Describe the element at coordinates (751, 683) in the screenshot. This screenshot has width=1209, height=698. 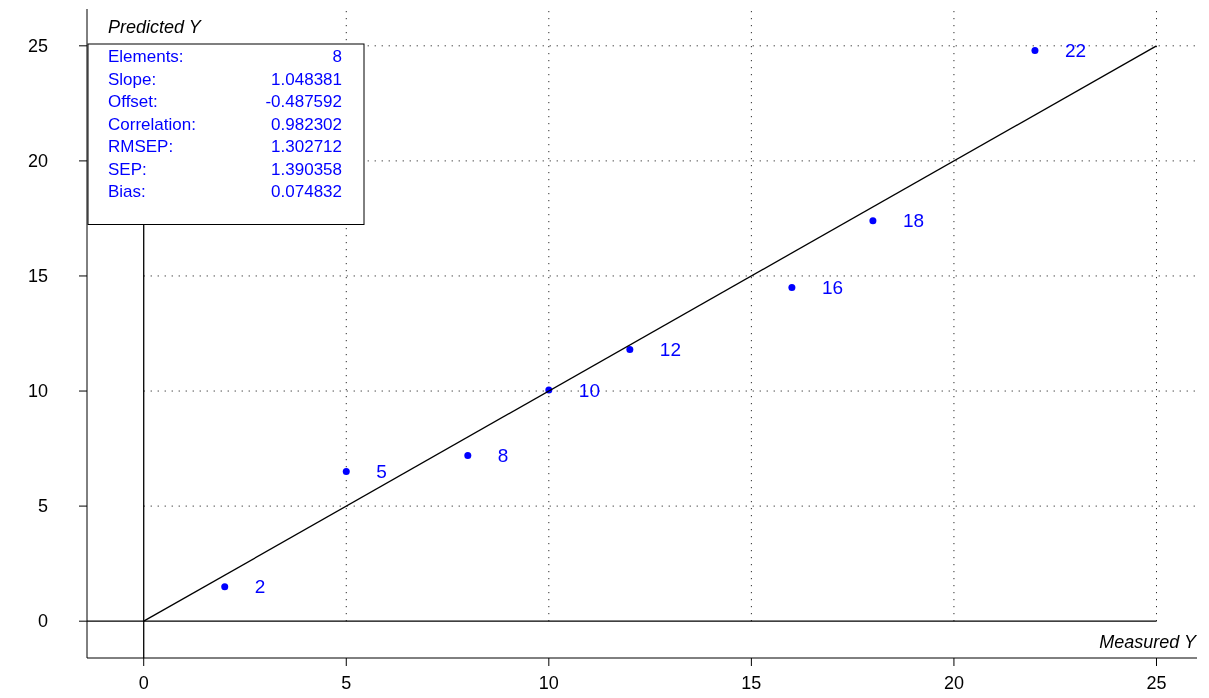
I see `x-tick-label: 15` at that location.